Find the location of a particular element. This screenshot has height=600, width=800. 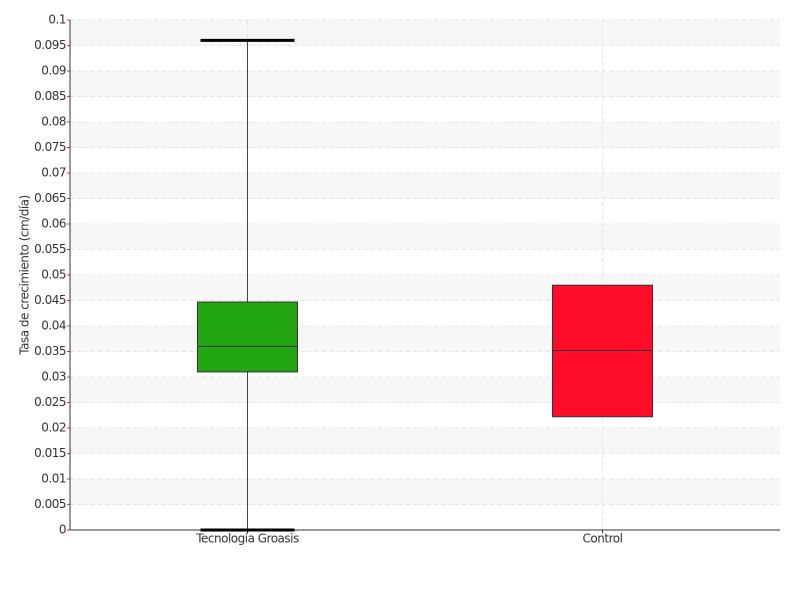

y-tick-label: 0.1 is located at coordinates (57, 20).